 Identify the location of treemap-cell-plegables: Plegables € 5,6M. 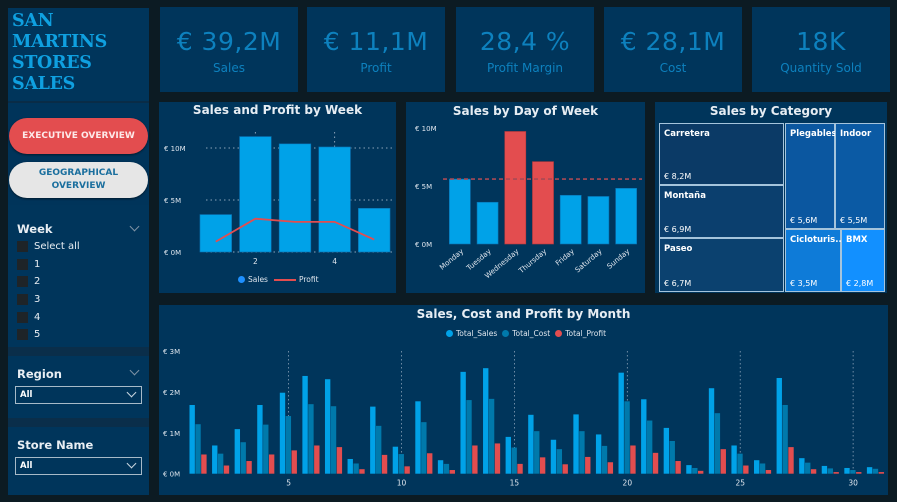
(811, 176).